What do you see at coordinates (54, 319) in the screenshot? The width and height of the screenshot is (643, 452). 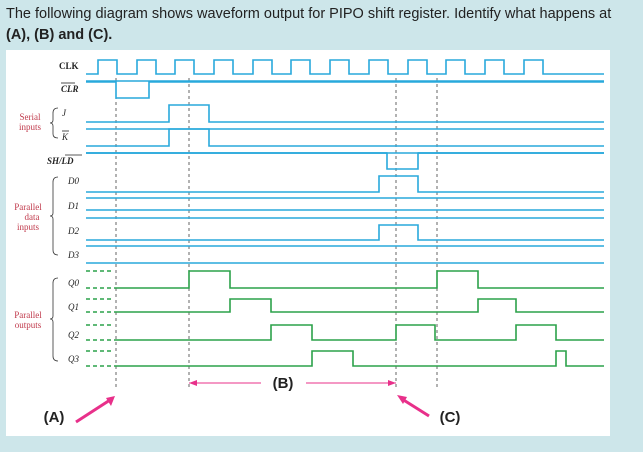 I see `brace-parallel-outputs` at bounding box center [54, 319].